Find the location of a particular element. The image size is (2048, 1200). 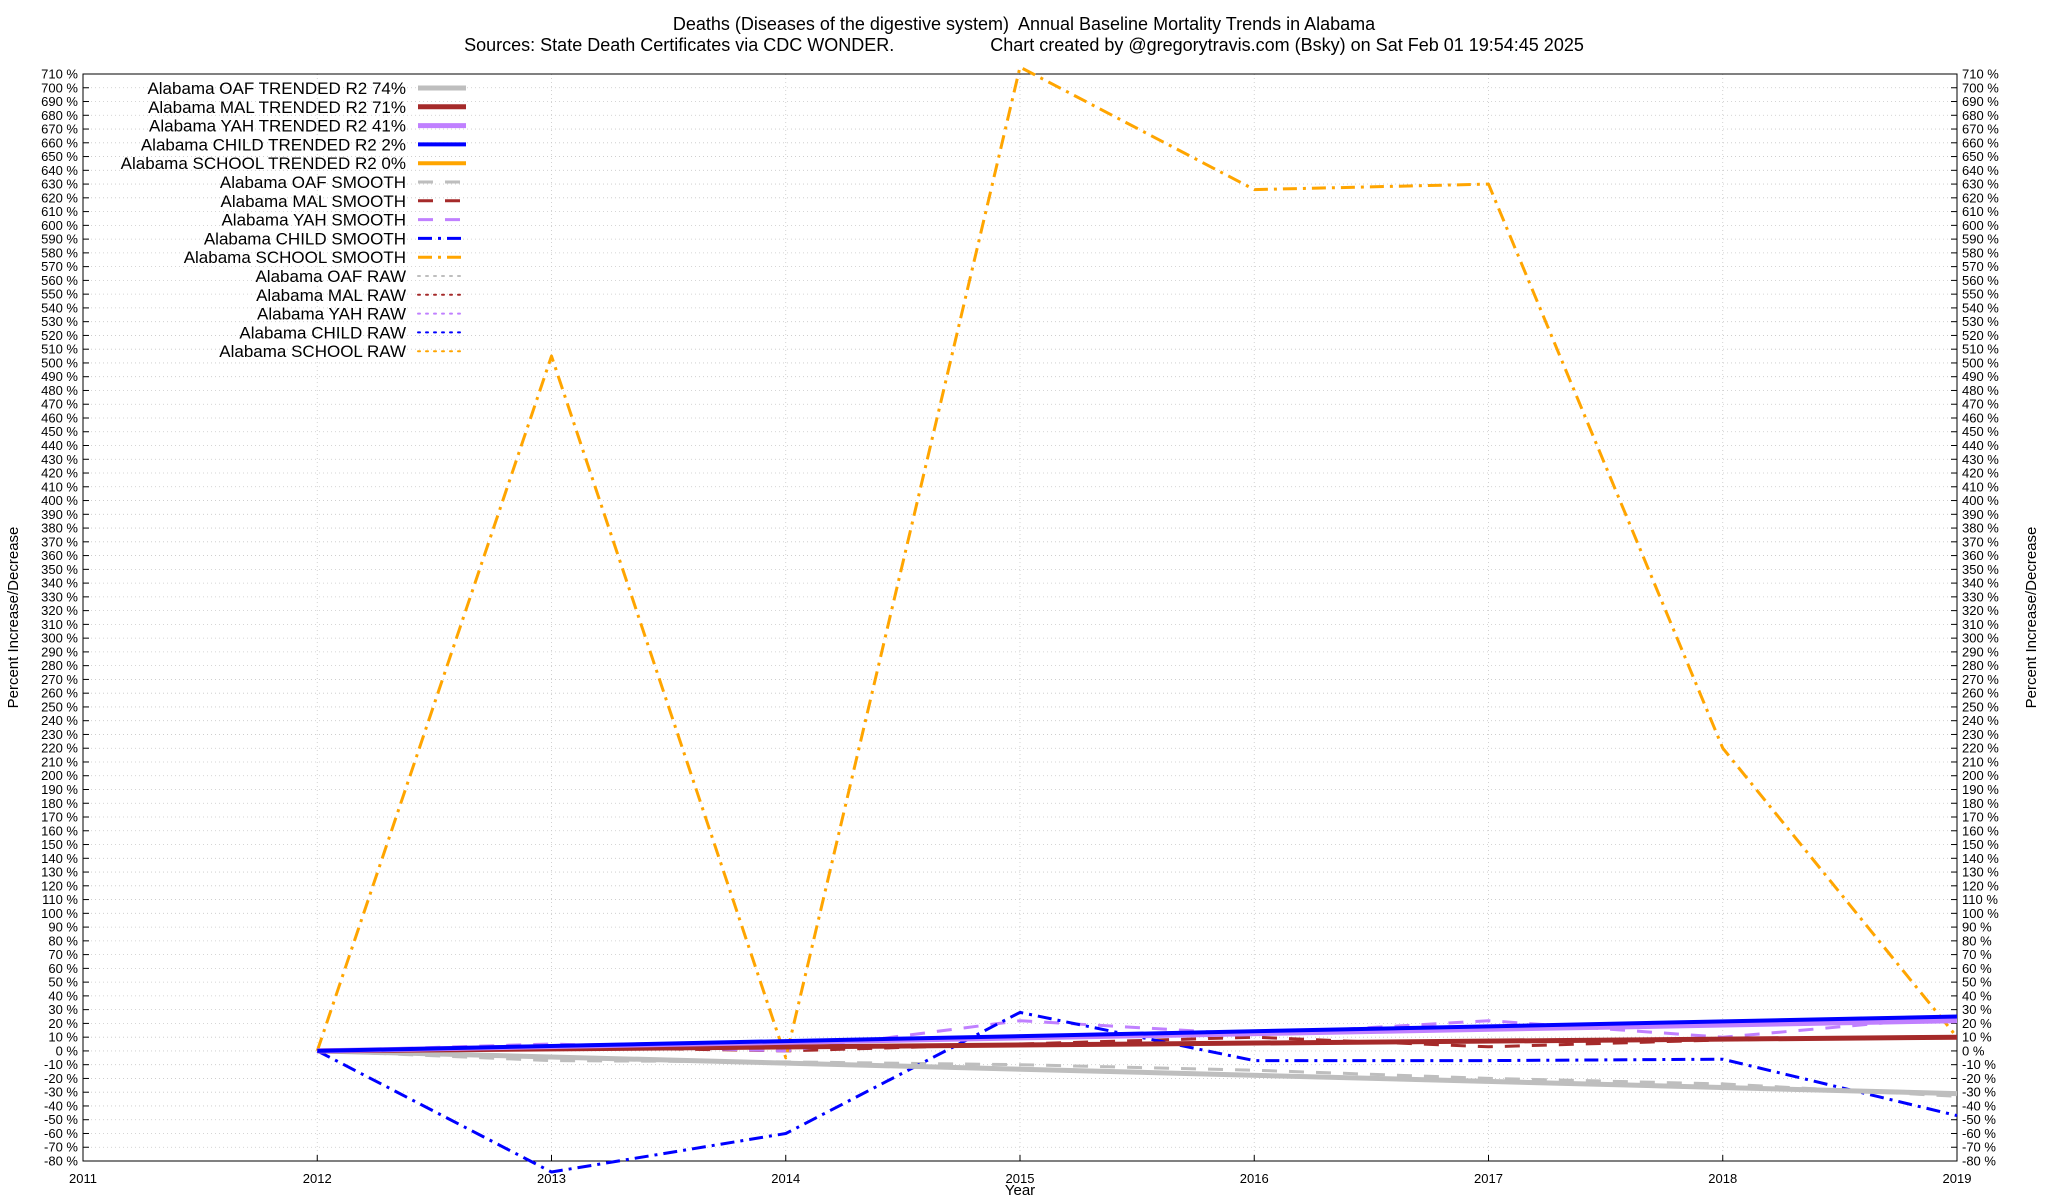

y-tick-label-right: 300 % is located at coordinates (1980, 638).